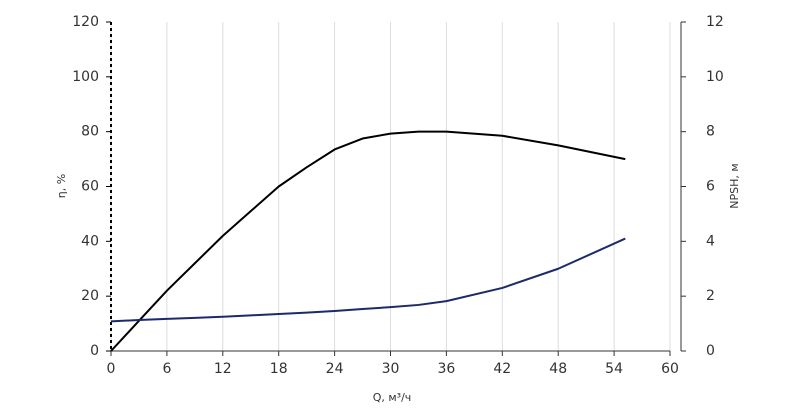 The width and height of the screenshot is (800, 412). What do you see at coordinates (85, 22) in the screenshot?
I see `y-tick-label: 120` at bounding box center [85, 22].